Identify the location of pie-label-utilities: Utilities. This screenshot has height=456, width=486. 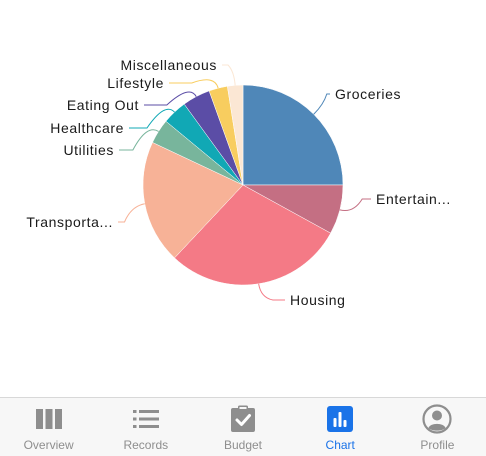
(88, 150).